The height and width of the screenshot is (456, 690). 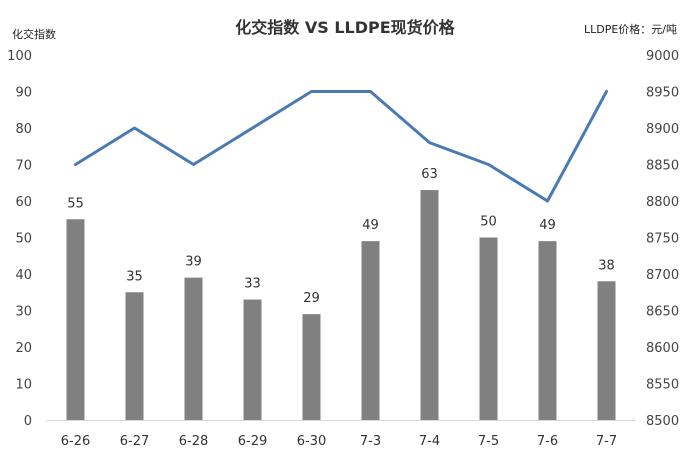 What do you see at coordinates (19, 56) in the screenshot?
I see `left-tick-label: 100` at bounding box center [19, 56].